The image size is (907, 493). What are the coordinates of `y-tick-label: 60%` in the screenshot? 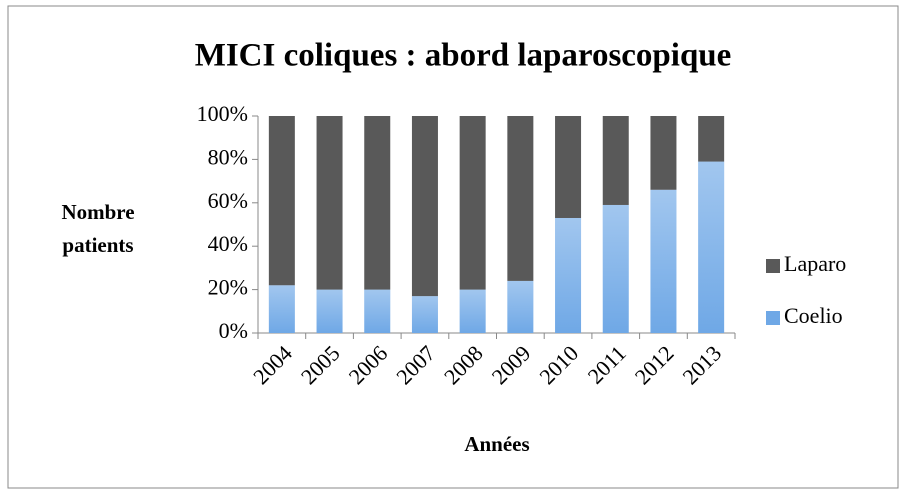 It's located at (228, 200).